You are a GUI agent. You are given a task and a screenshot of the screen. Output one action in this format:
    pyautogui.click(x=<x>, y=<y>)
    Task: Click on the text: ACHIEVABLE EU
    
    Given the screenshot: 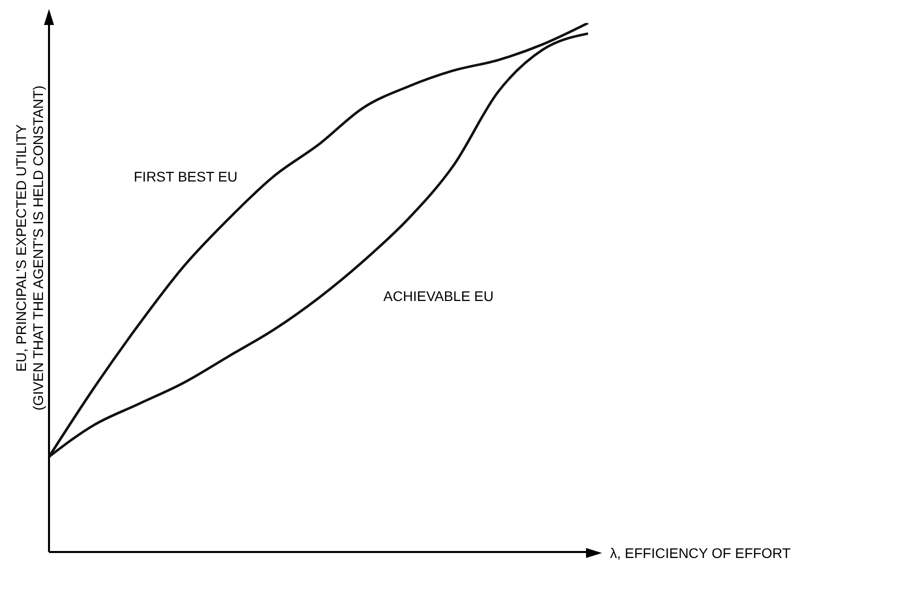 What is the action you would take?
    pyautogui.click(x=438, y=296)
    